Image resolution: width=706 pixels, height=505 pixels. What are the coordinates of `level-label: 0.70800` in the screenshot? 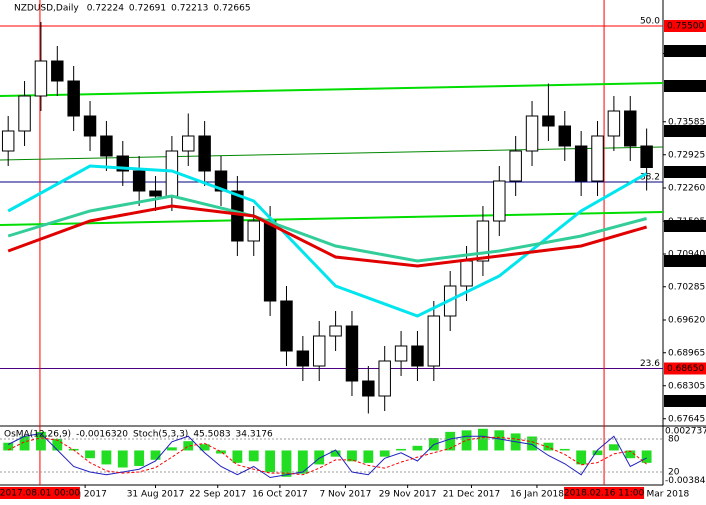 It's located at (685, 262).